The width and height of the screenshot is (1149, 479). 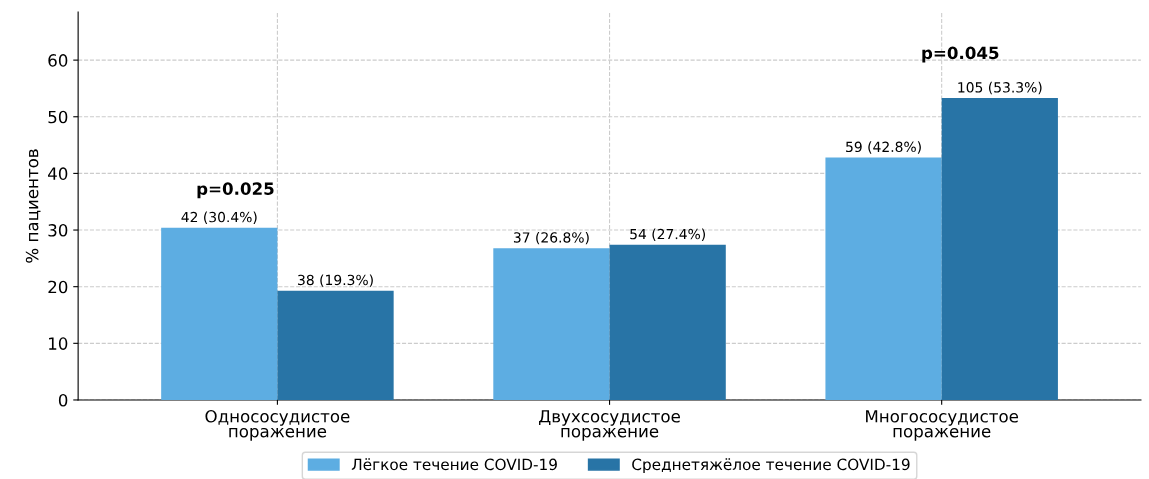 What do you see at coordinates (219, 217) in the screenshot?
I see `data-label: 42 (30.4%)` at bounding box center [219, 217].